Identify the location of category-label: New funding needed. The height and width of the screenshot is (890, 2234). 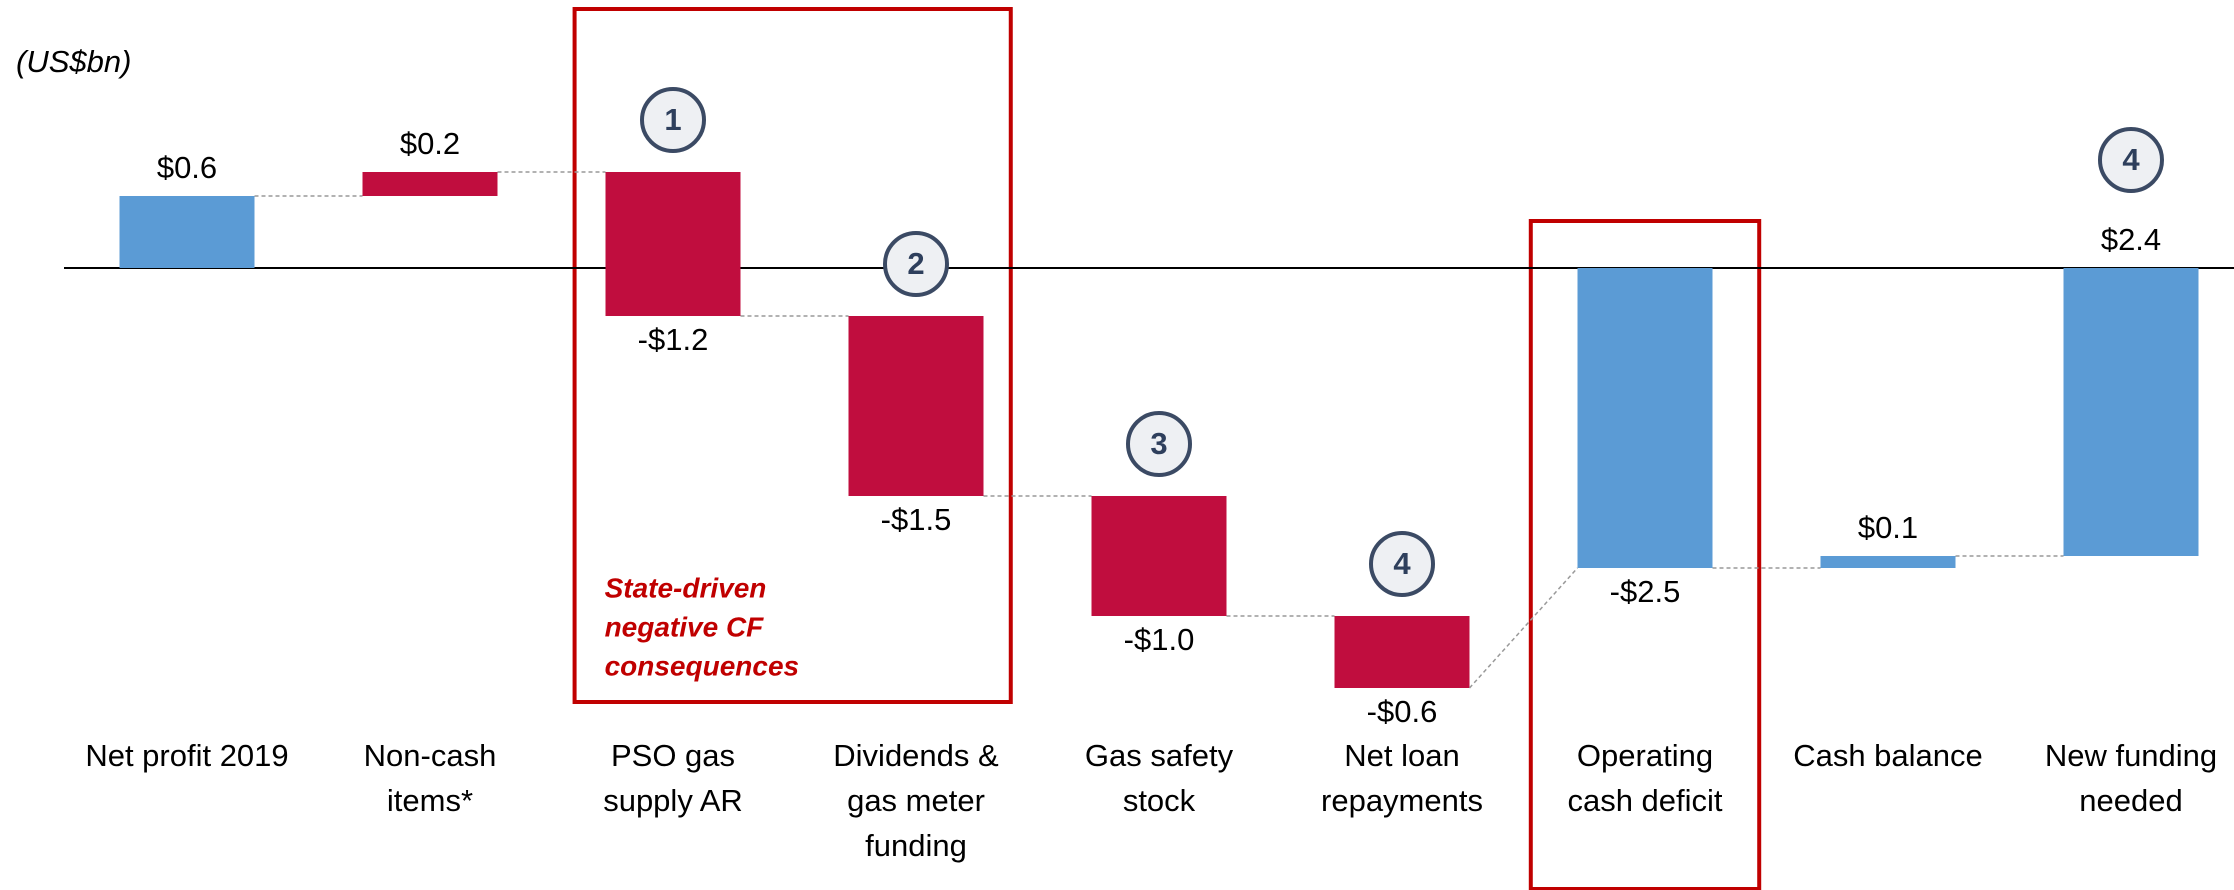
(2131, 778).